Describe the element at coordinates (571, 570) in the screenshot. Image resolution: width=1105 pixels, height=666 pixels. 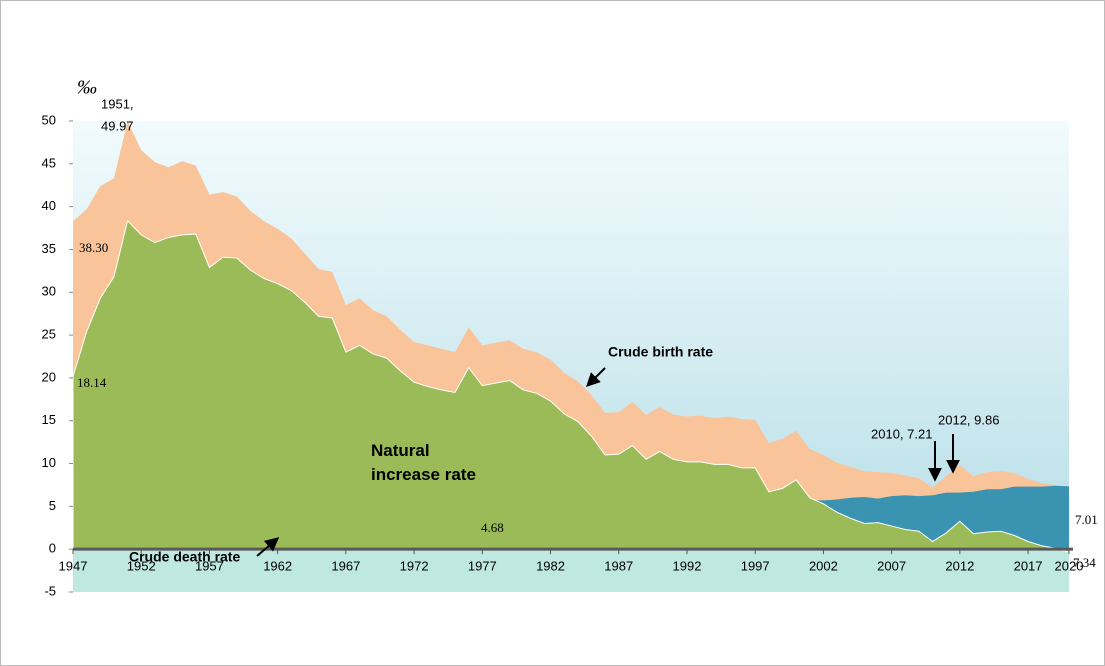
I see `negative-band` at that location.